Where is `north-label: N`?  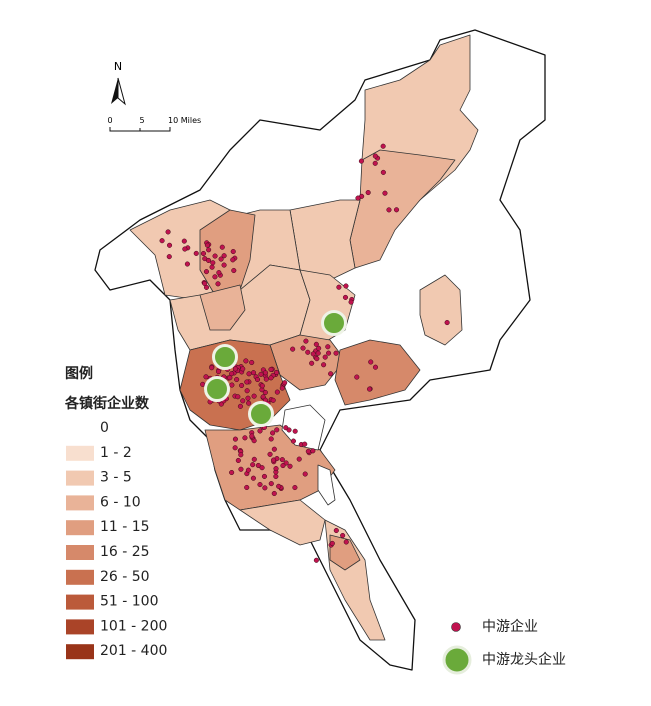 north-label: N is located at coordinates (118, 66).